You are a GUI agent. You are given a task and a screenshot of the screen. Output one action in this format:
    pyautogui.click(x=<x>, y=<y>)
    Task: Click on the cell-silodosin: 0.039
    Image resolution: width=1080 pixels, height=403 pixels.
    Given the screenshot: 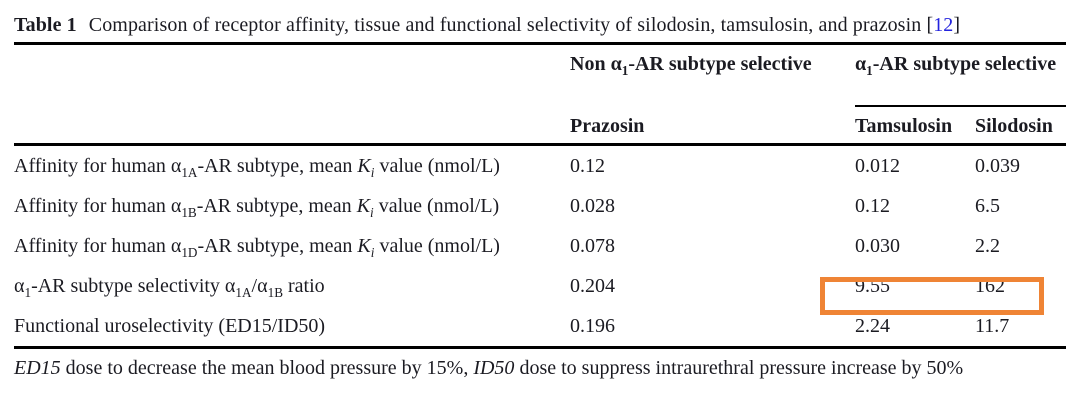 What is the action you would take?
    pyautogui.click(x=997, y=165)
    